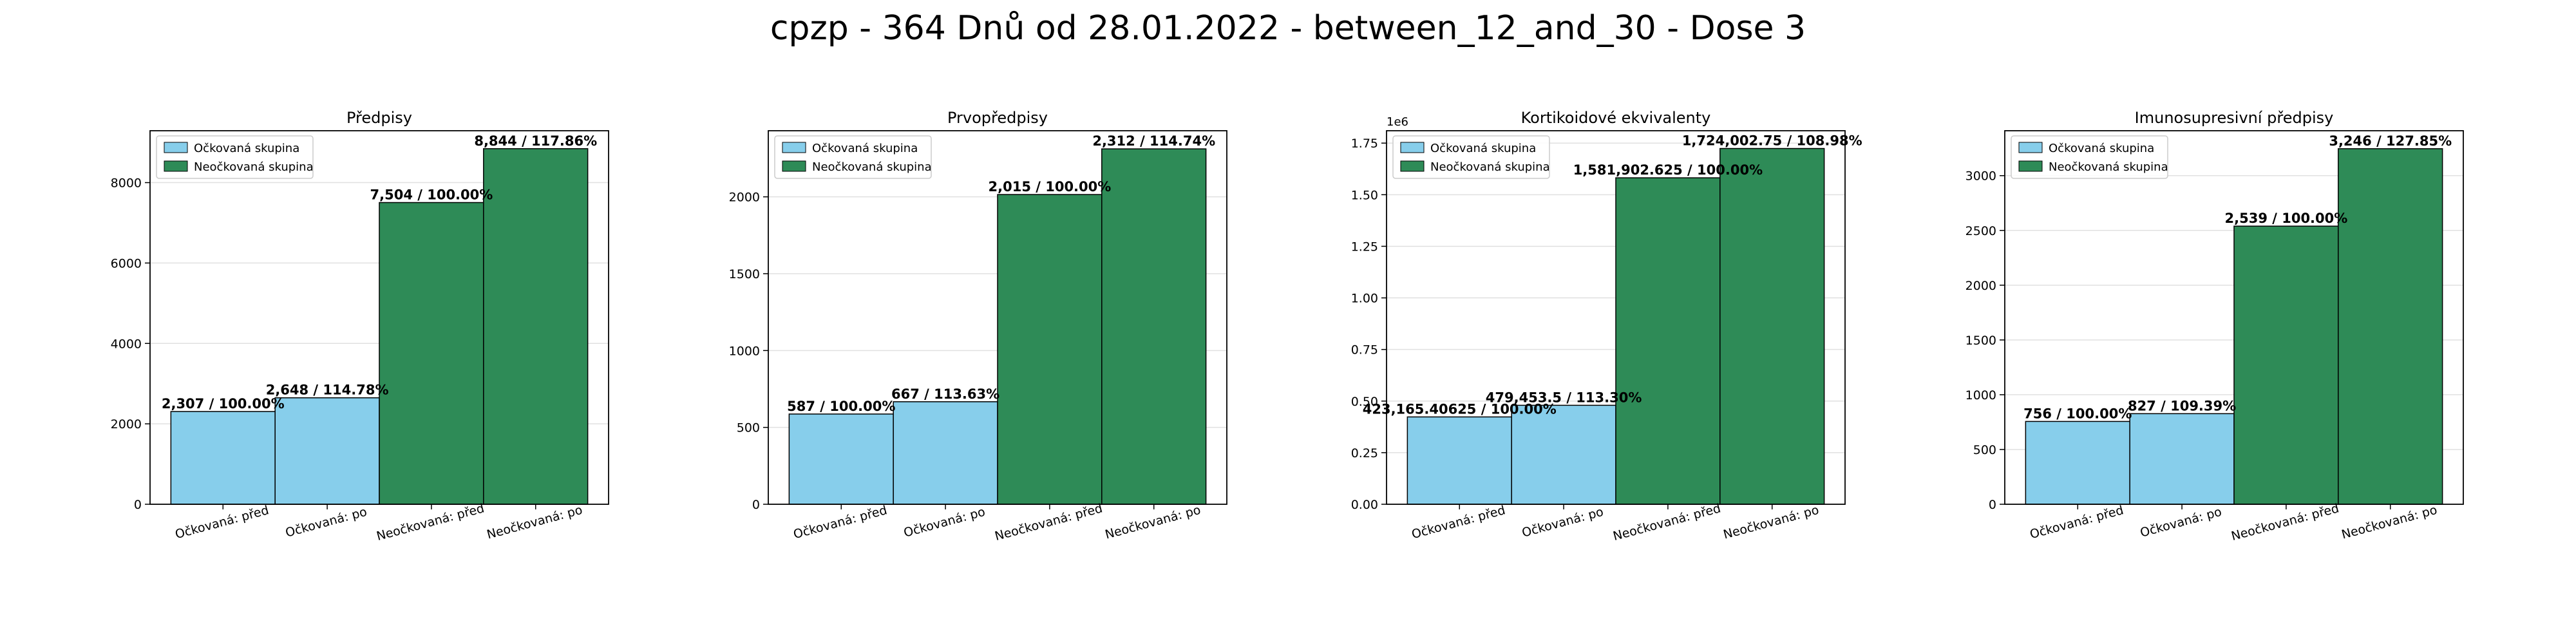 Image resolution: width=2576 pixels, height=644 pixels. What do you see at coordinates (127, 344) in the screenshot?
I see `y-tick-label: 4000` at bounding box center [127, 344].